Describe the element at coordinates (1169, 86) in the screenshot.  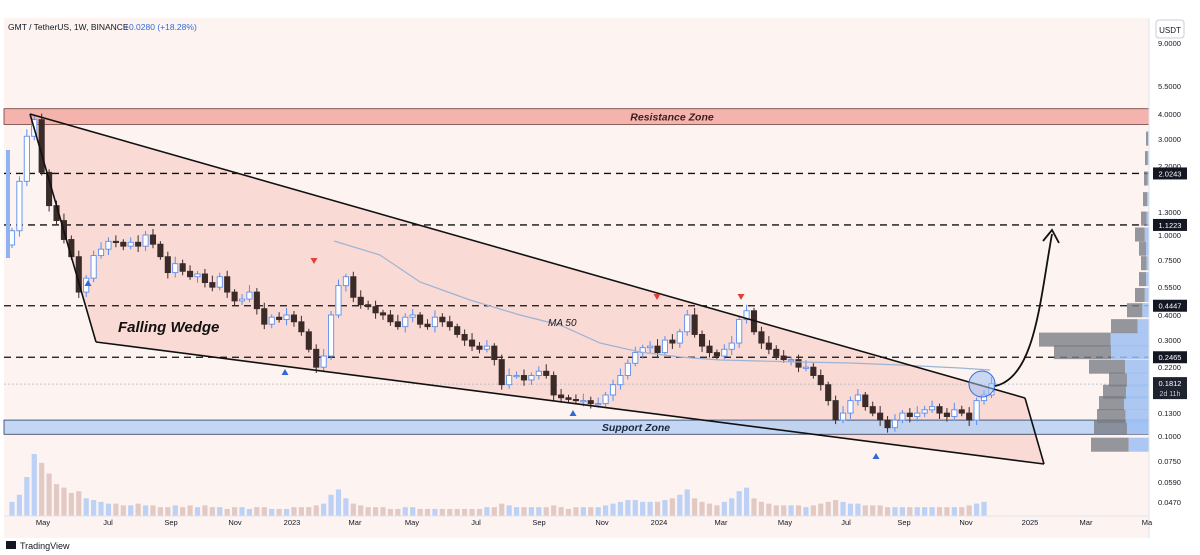
I see `y-tick-label: 5.5000` at that location.